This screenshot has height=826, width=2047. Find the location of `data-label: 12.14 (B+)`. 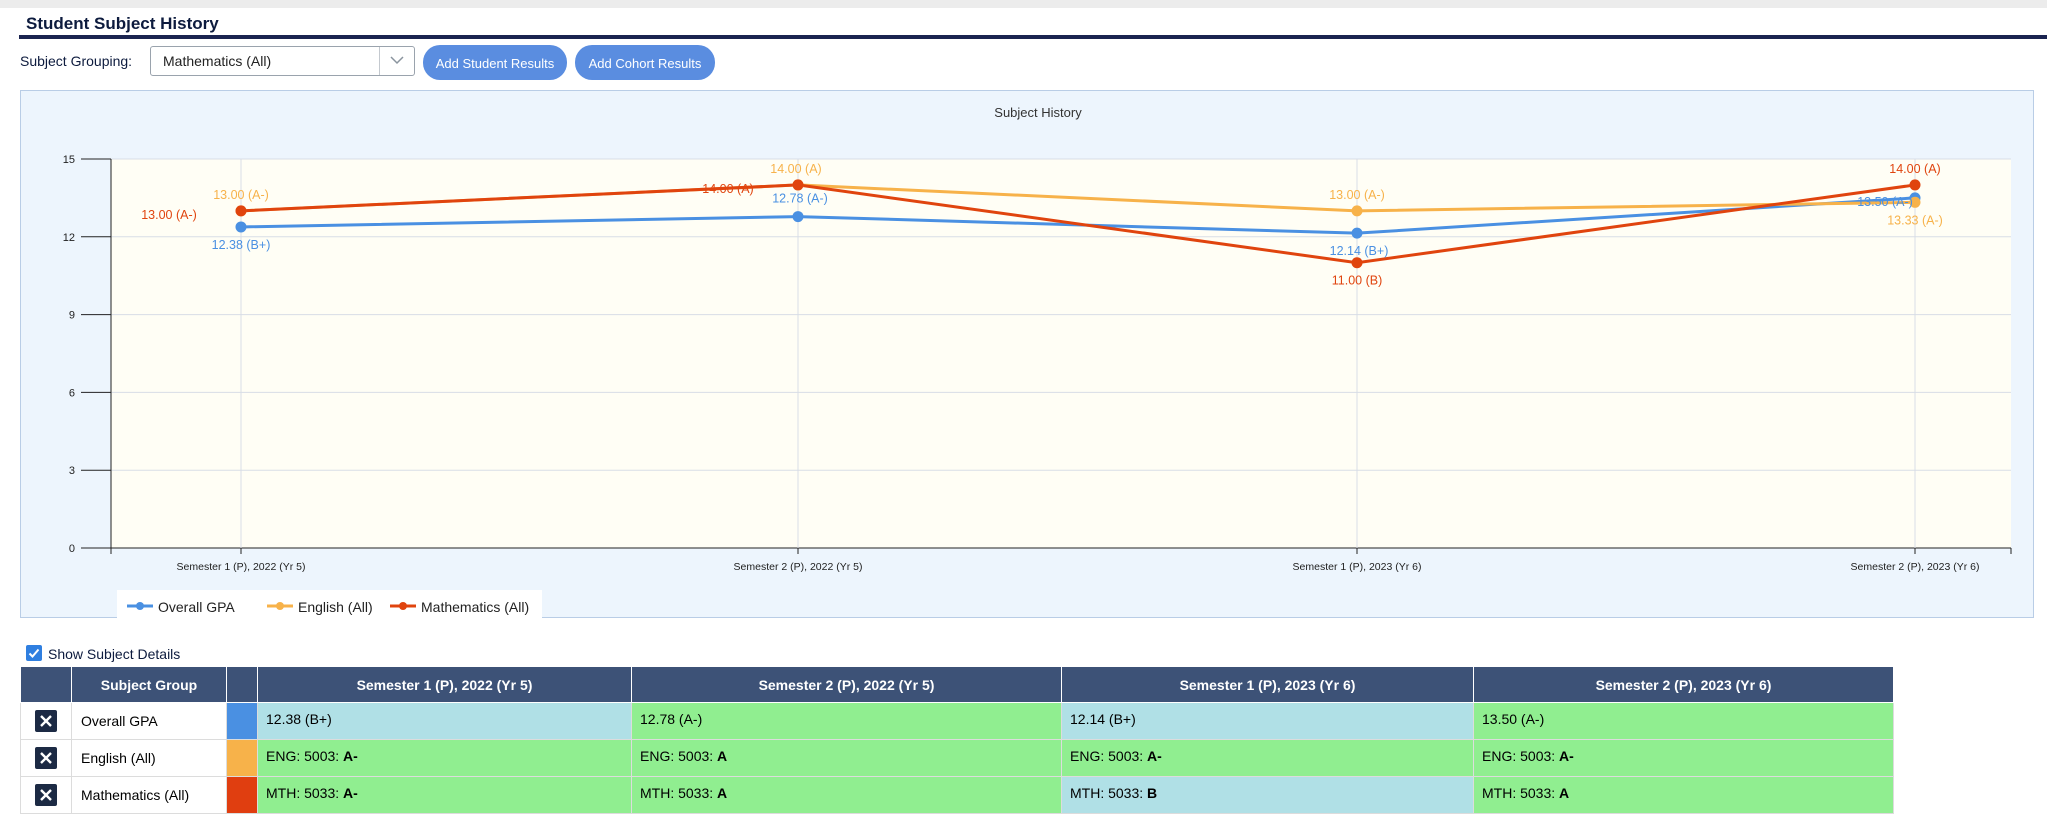

data-label: 12.14 (B+) is located at coordinates (1359, 251).